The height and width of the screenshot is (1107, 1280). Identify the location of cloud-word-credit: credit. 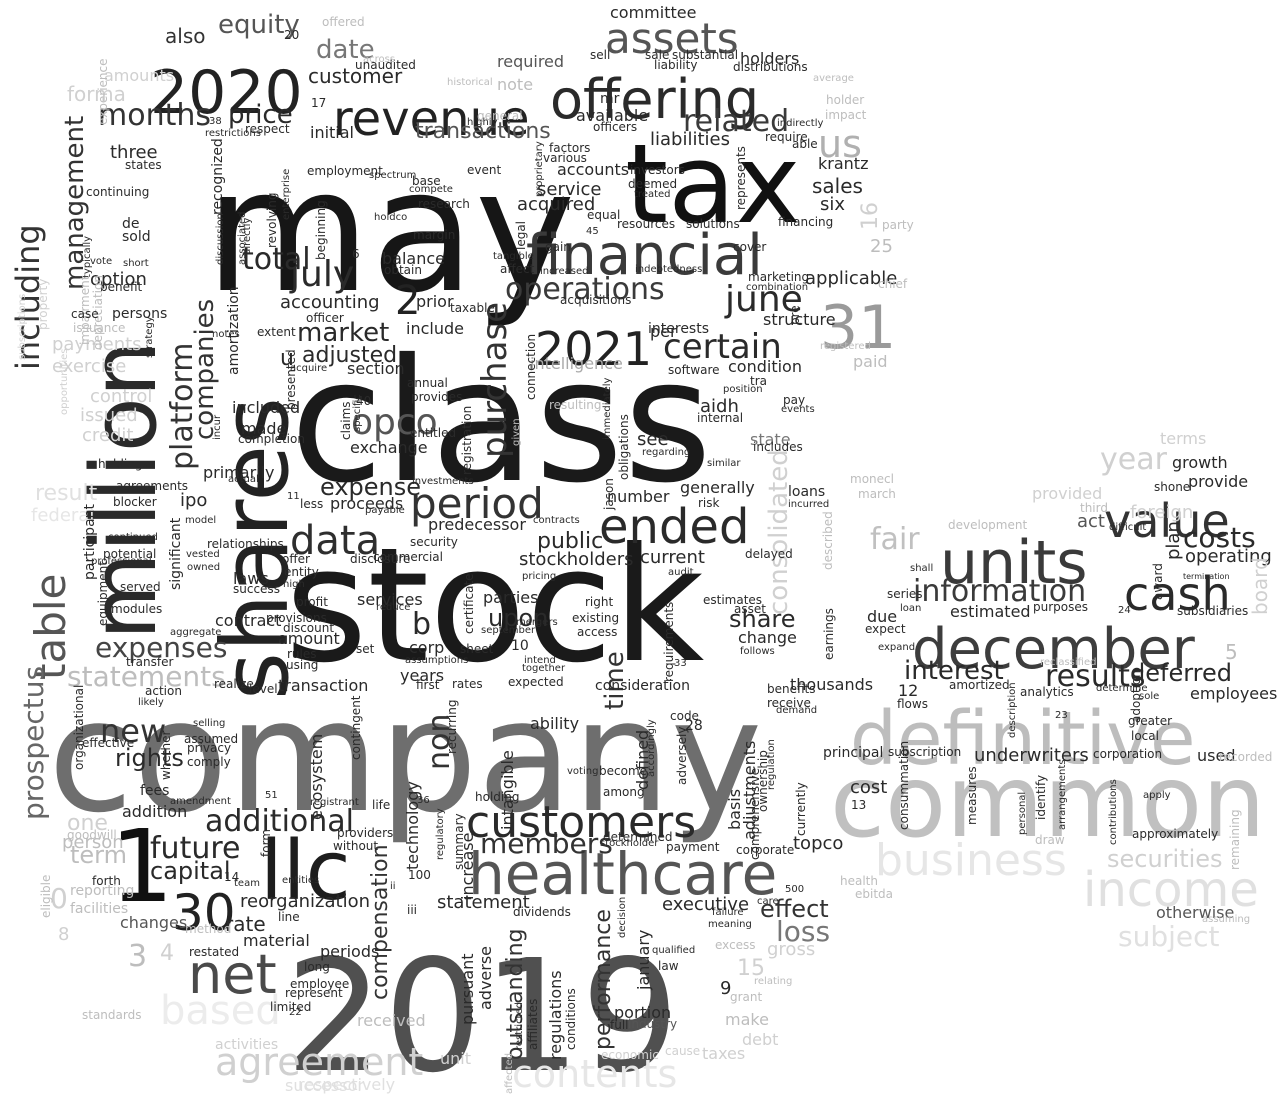
(108, 435).